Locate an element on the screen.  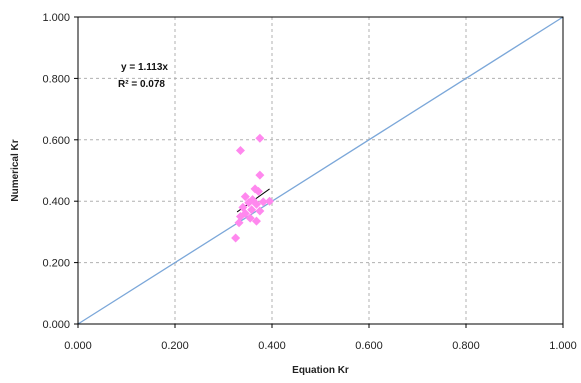
data-points is located at coordinates (253, 188).